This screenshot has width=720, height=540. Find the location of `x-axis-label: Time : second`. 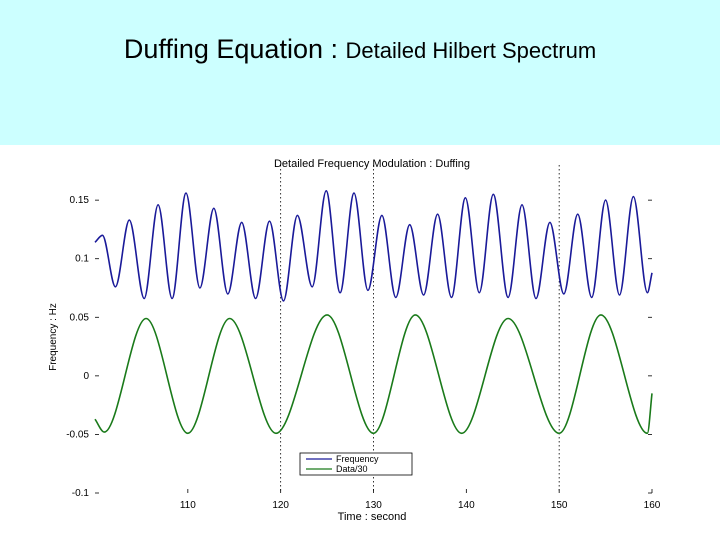

x-axis-label: Time : second is located at coordinates (372, 517).